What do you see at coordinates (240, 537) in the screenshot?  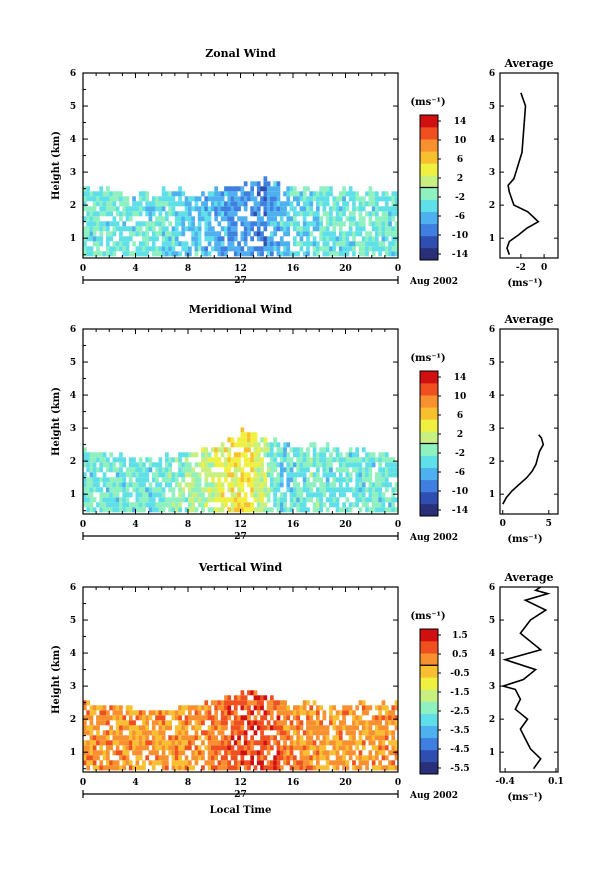 I see `date-center-label: 27` at bounding box center [240, 537].